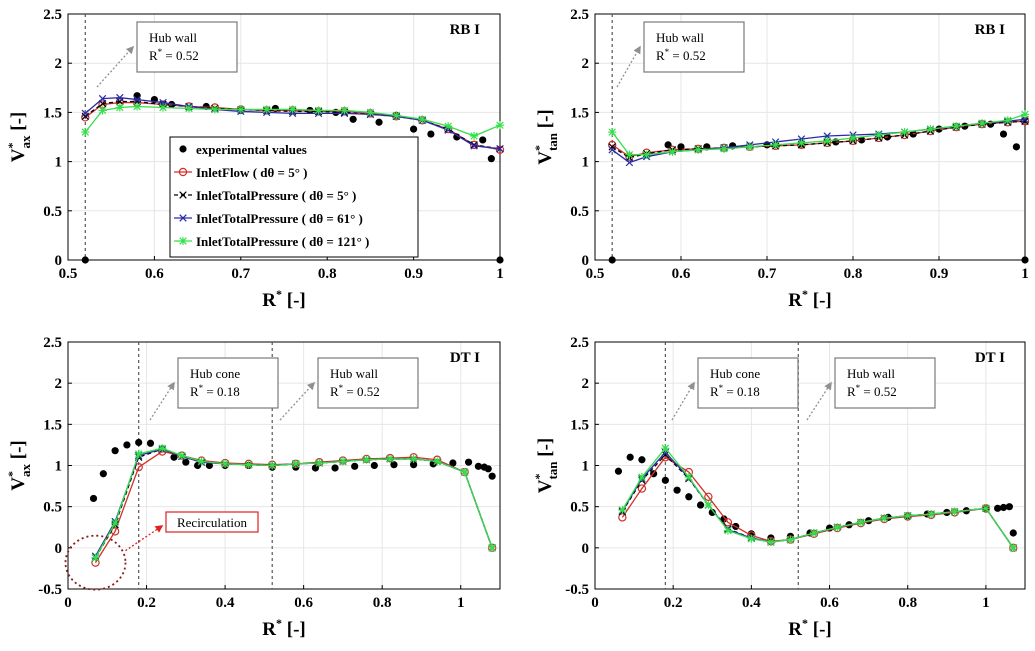 This screenshot has height=651, width=1035. Describe the element at coordinates (251, 149) in the screenshot. I see `legend-label: experimental values` at that location.